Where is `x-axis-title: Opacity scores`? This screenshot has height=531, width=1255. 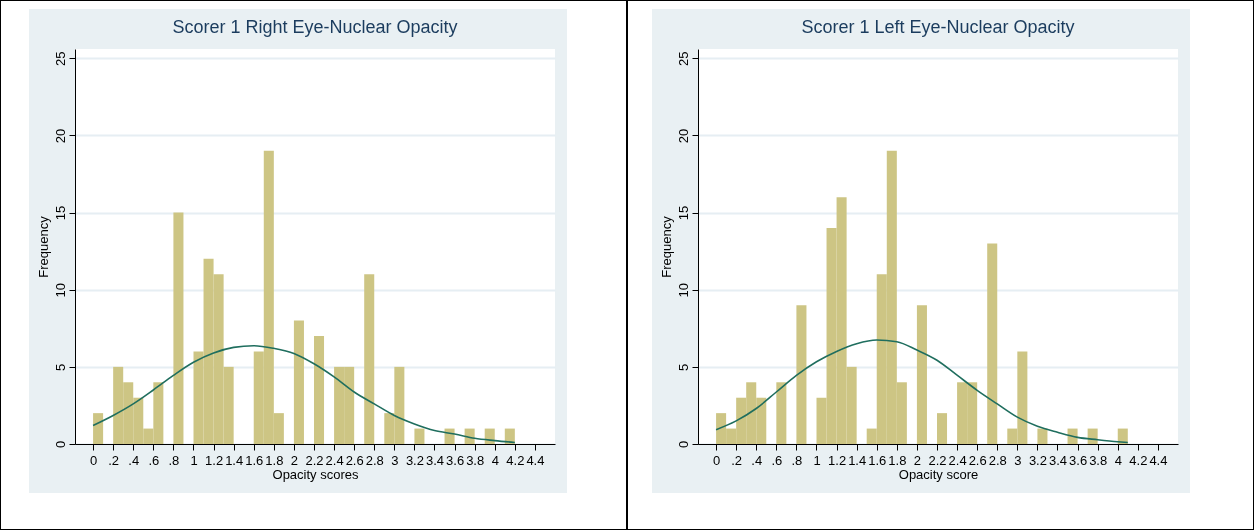 x-axis-title: Opacity scores is located at coordinates (315, 474).